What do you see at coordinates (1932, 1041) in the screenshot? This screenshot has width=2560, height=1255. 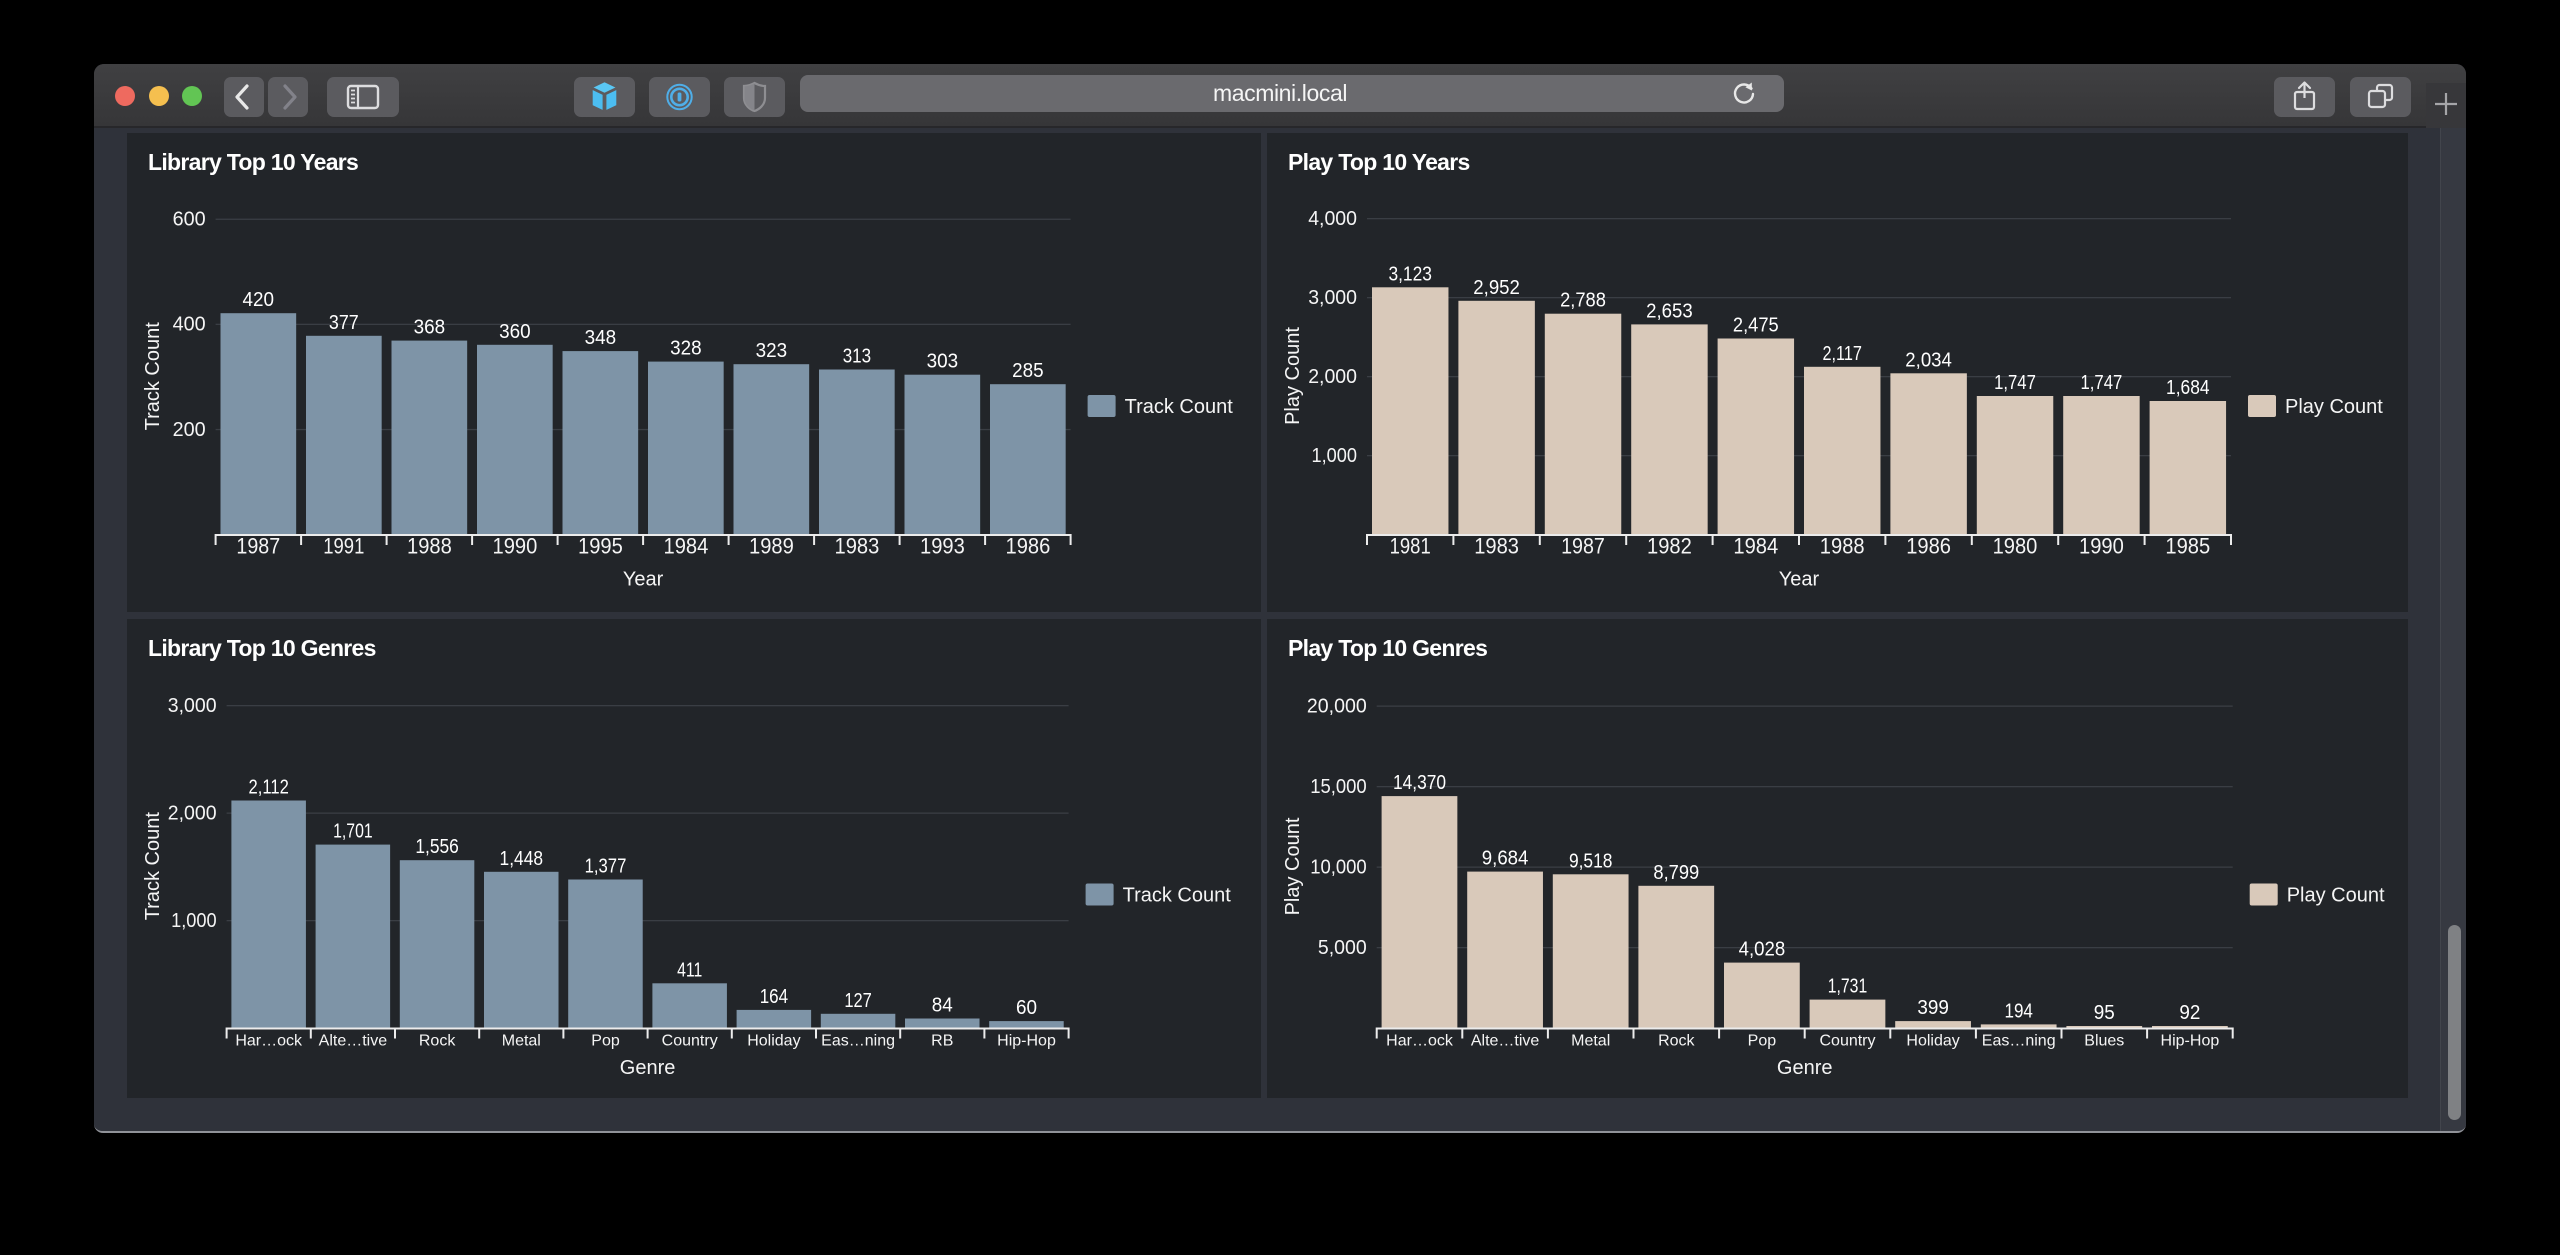 I see `svg-text: Holiday` at bounding box center [1932, 1041].